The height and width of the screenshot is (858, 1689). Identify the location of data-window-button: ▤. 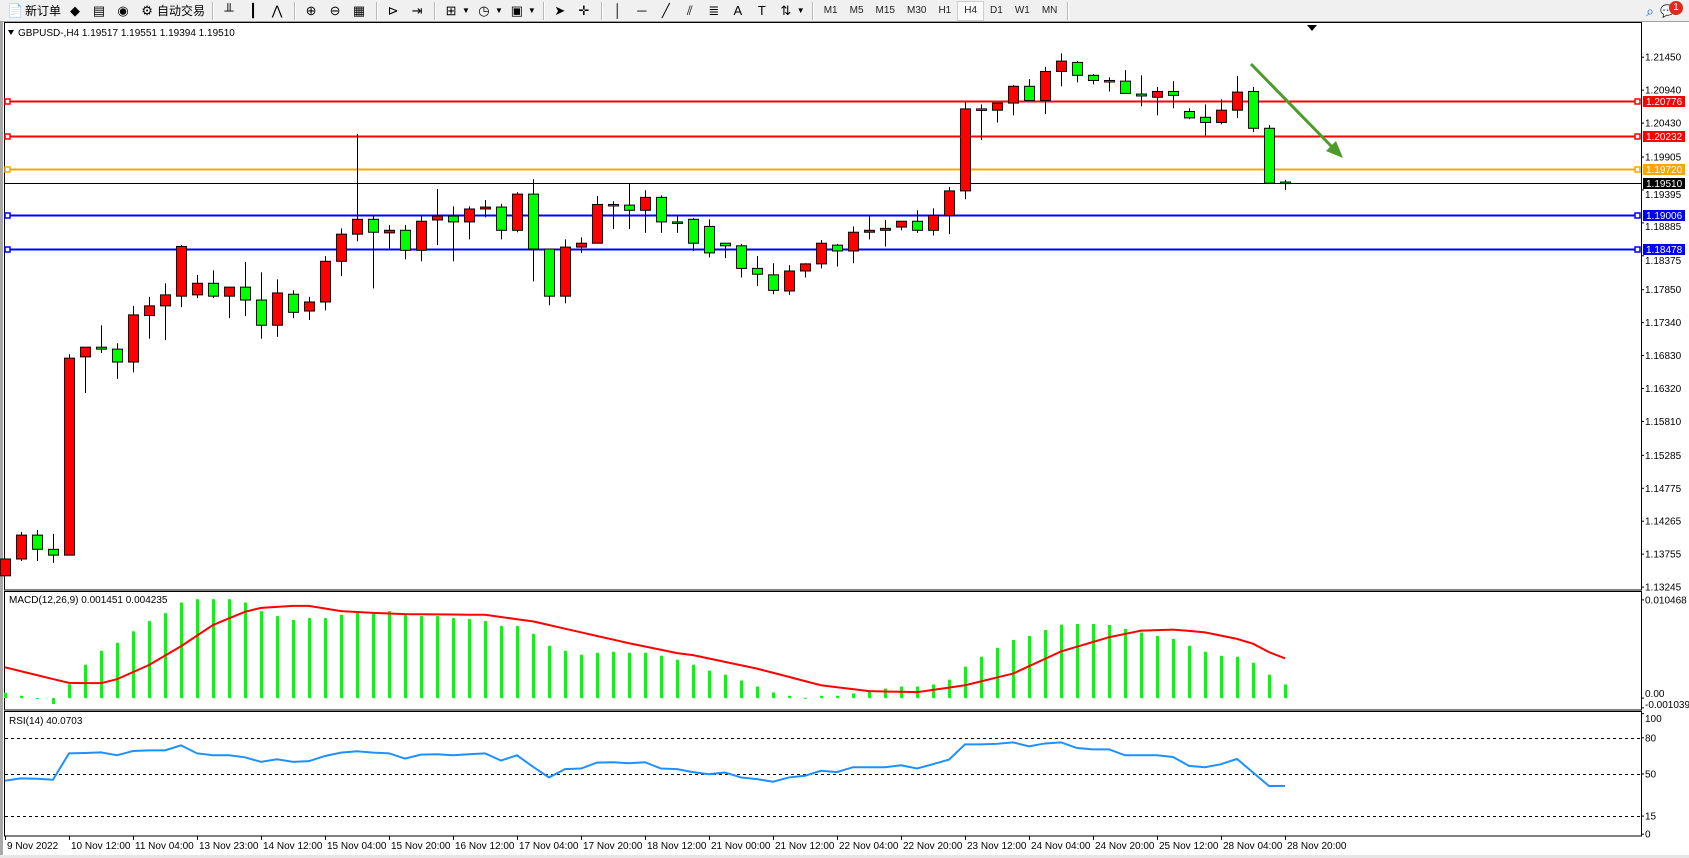
(100, 11).